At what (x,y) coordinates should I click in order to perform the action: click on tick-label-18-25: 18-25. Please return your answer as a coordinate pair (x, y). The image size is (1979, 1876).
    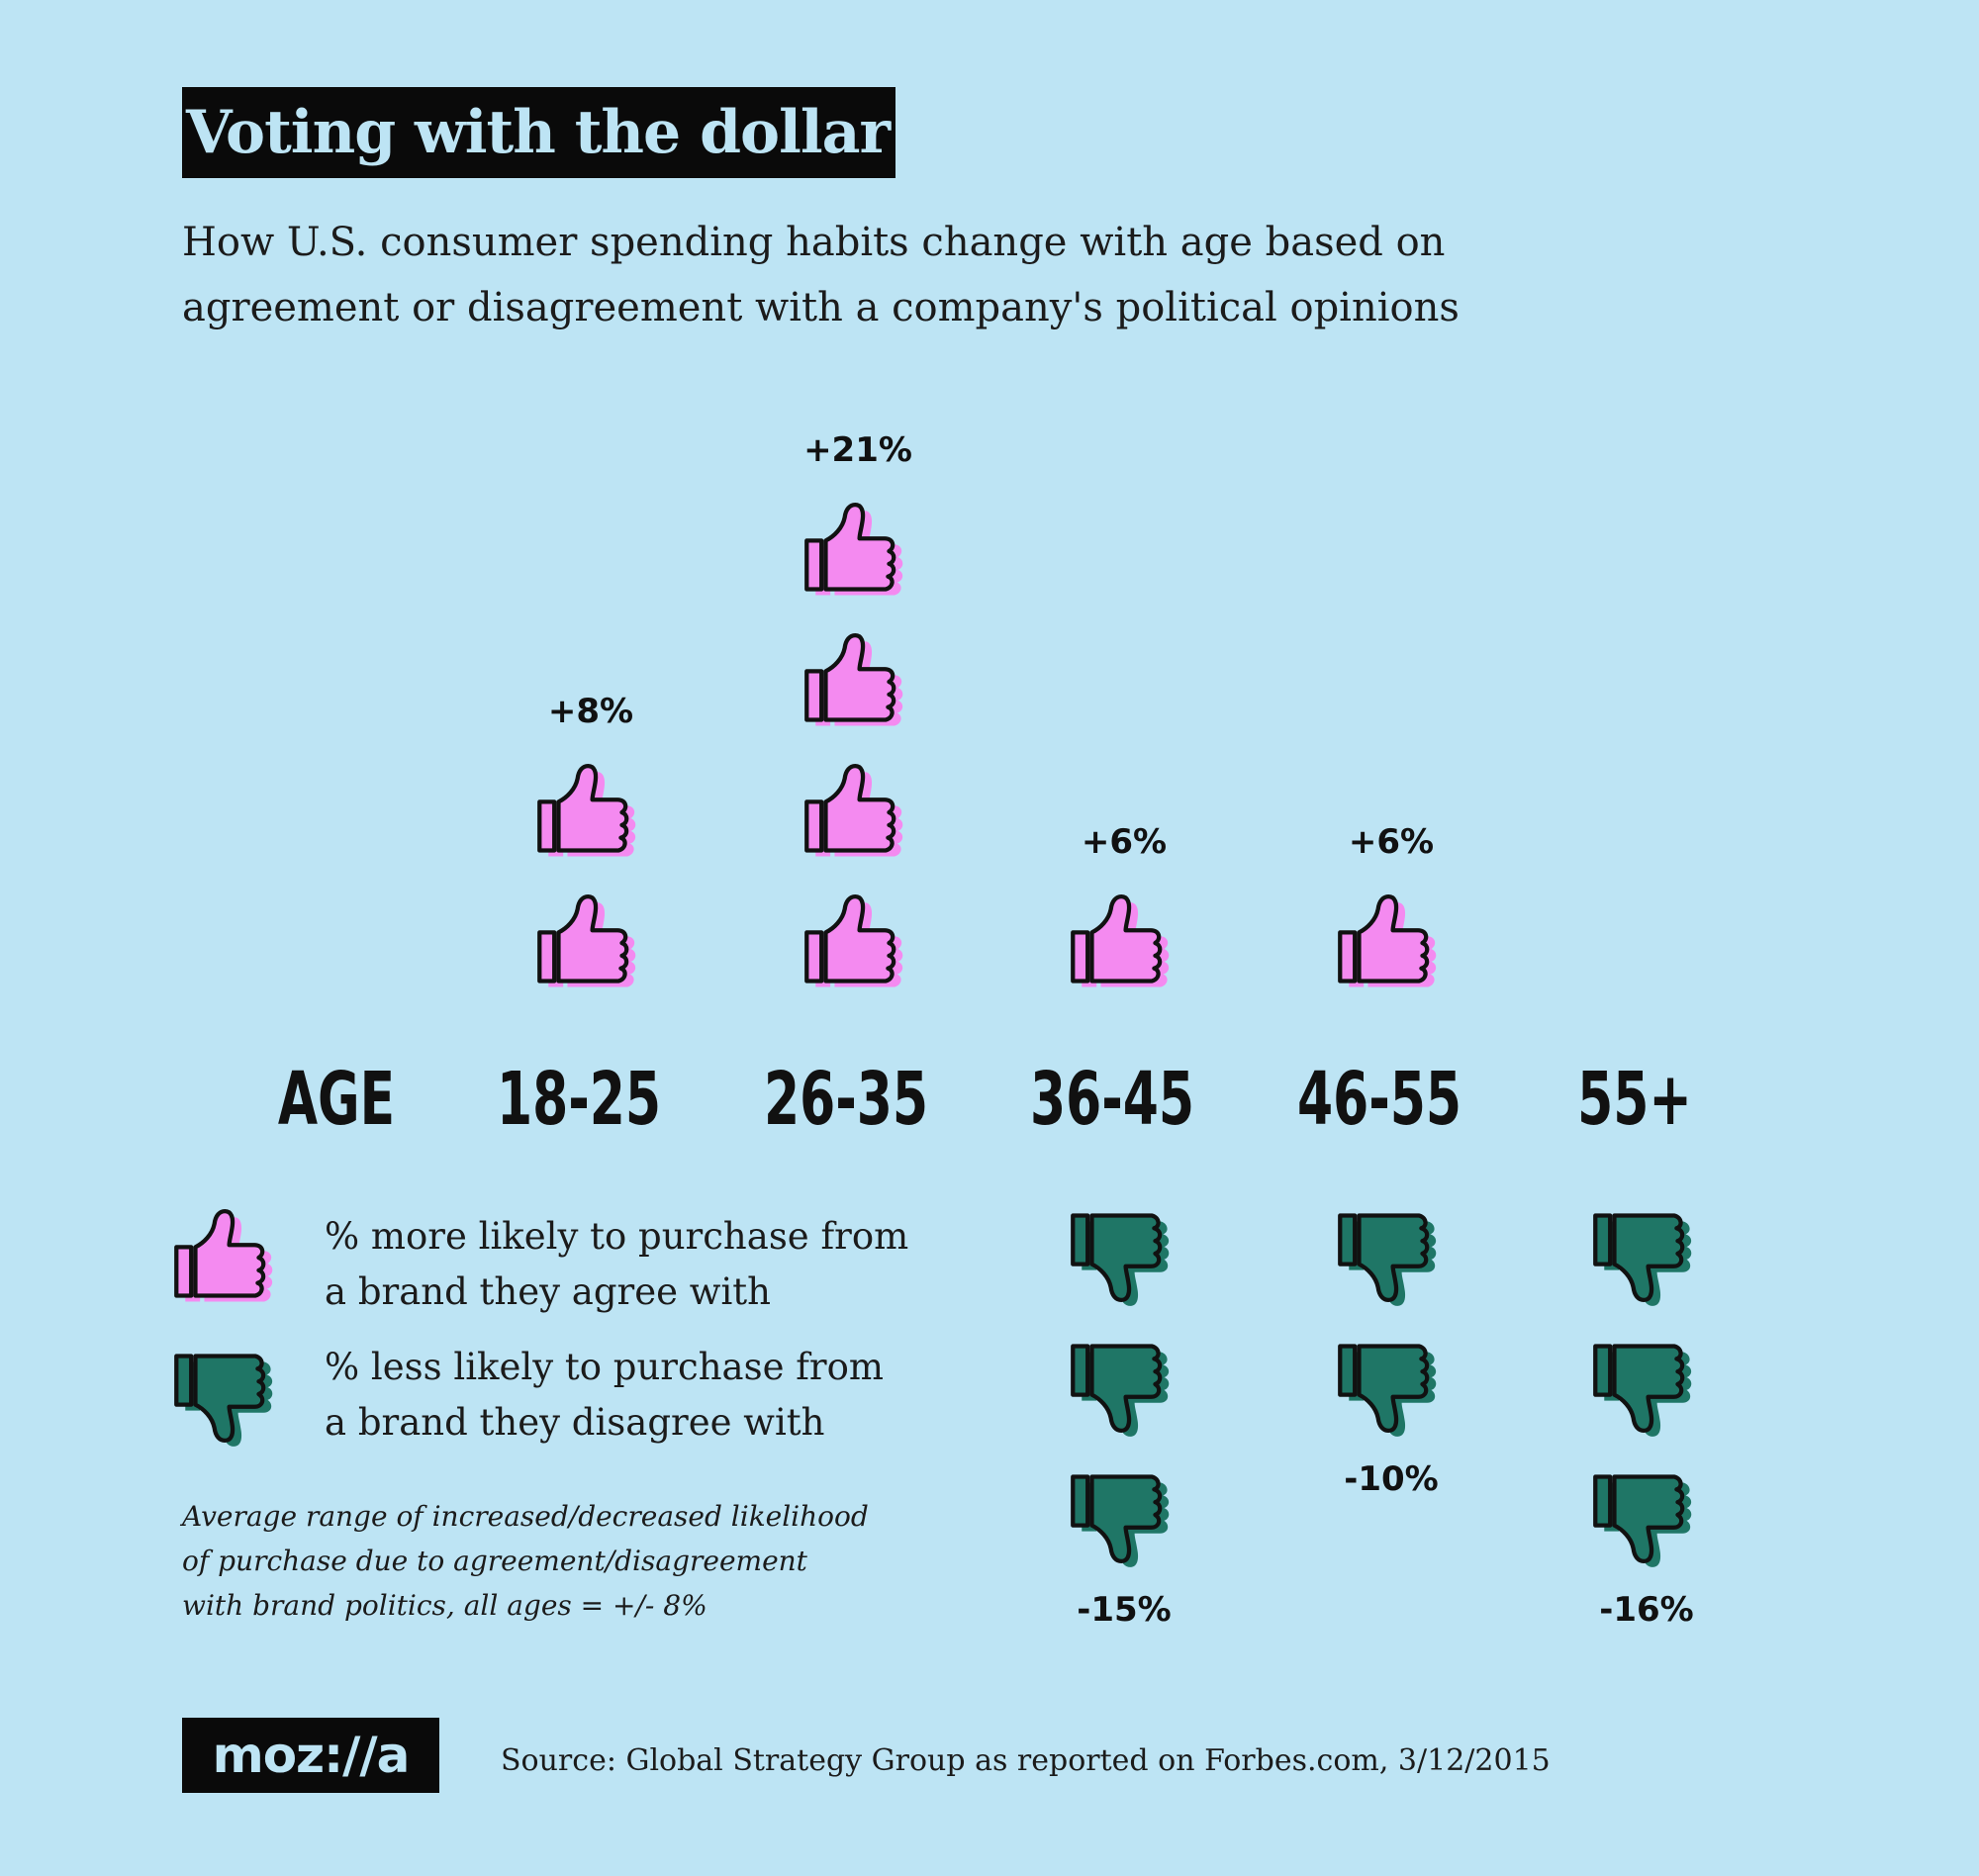
    Looking at the image, I should click on (579, 1099).